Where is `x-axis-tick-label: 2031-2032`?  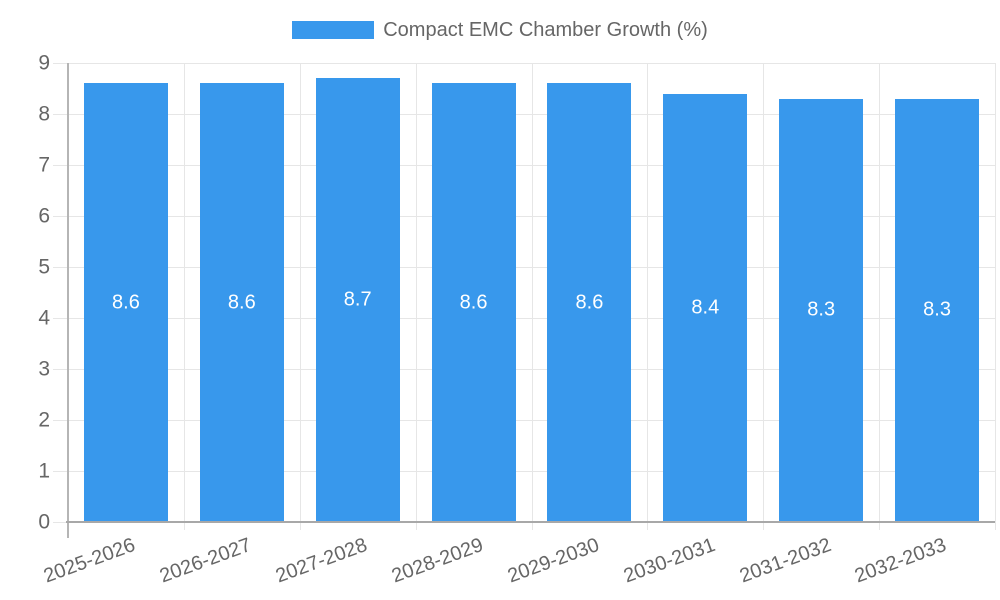
x-axis-tick-label: 2031-2032 is located at coordinates (785, 561).